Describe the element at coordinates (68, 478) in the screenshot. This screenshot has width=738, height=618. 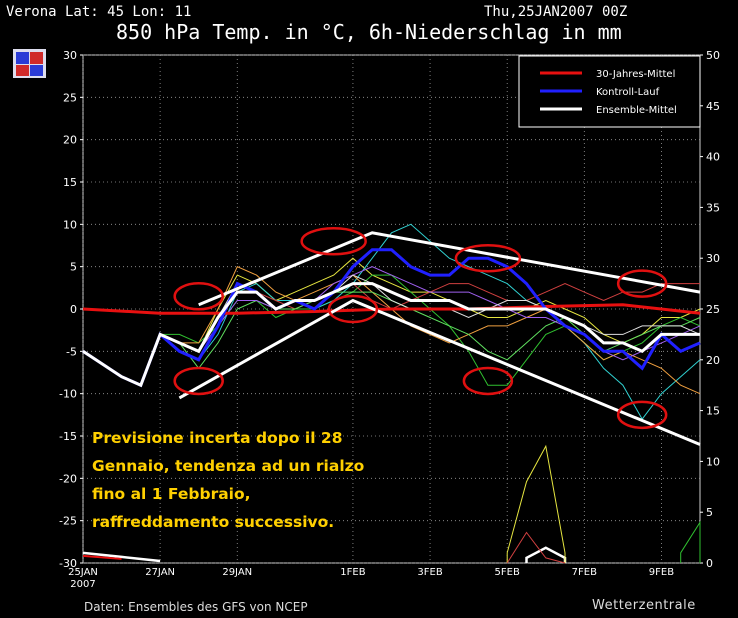
I see `y-tick-label-left: -20` at that location.